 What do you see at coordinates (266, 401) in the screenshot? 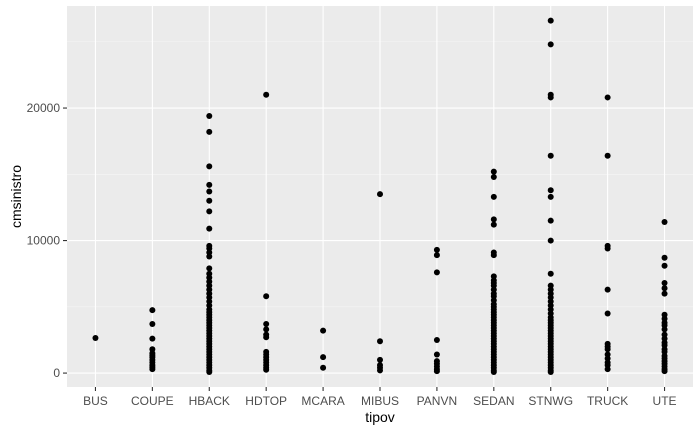
I see `x-tick-label: HDTOP` at bounding box center [266, 401].